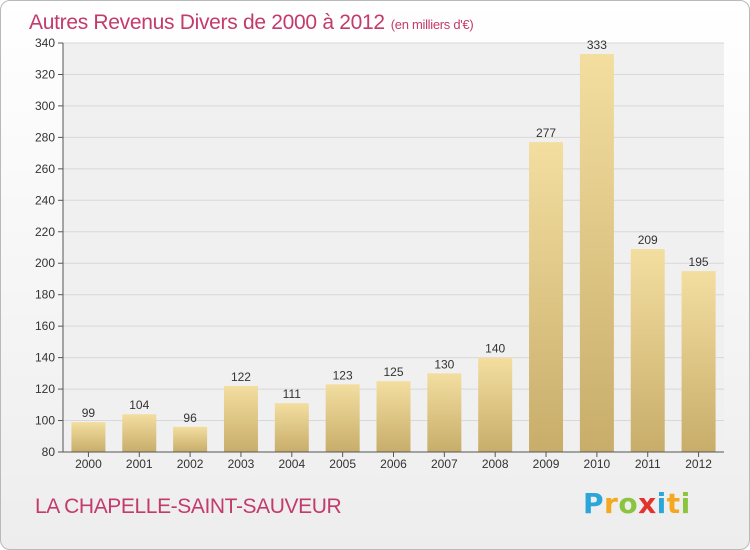  I want to click on x-tick-label: 2007, so click(444, 464).